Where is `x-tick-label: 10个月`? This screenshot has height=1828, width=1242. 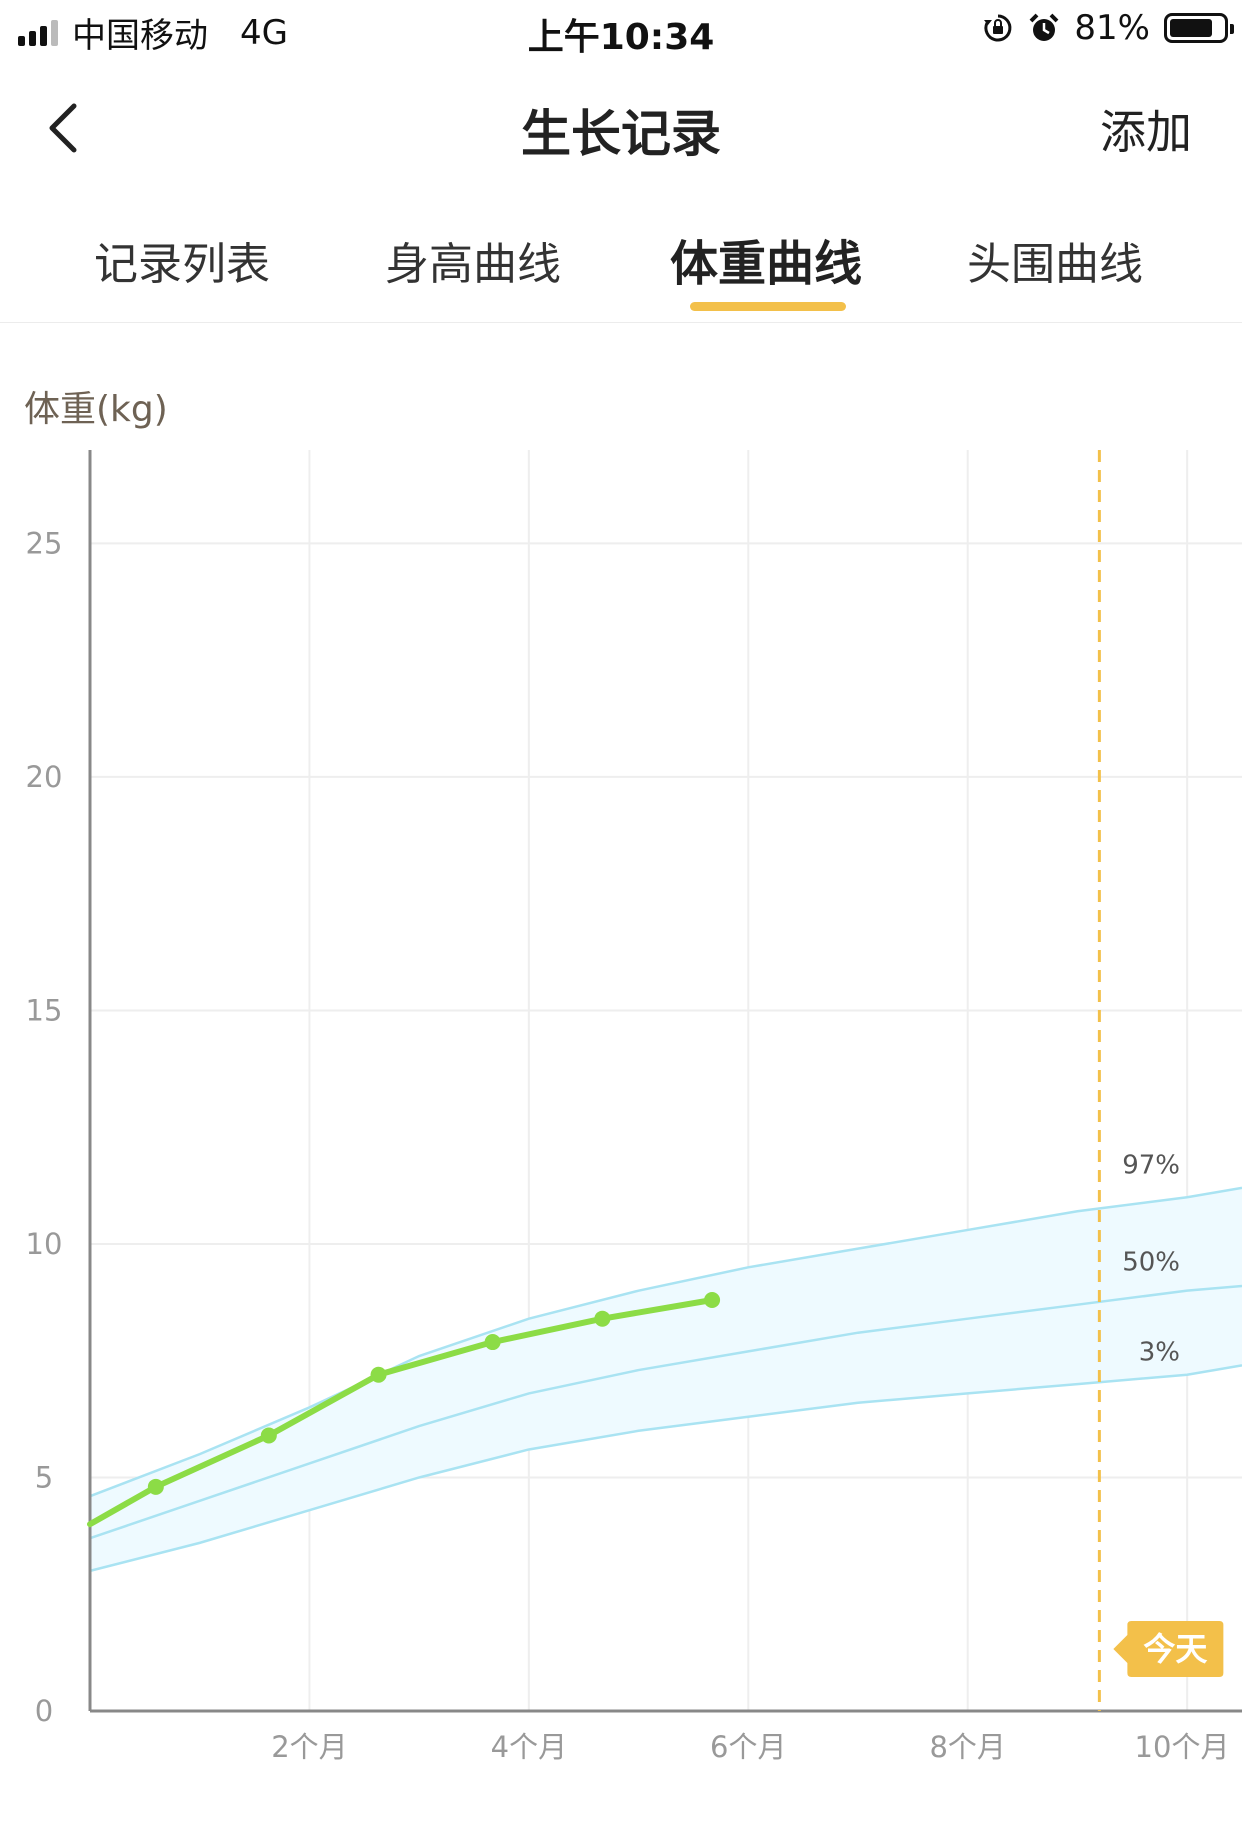 x-tick-label: 10个月 is located at coordinates (1182, 1747).